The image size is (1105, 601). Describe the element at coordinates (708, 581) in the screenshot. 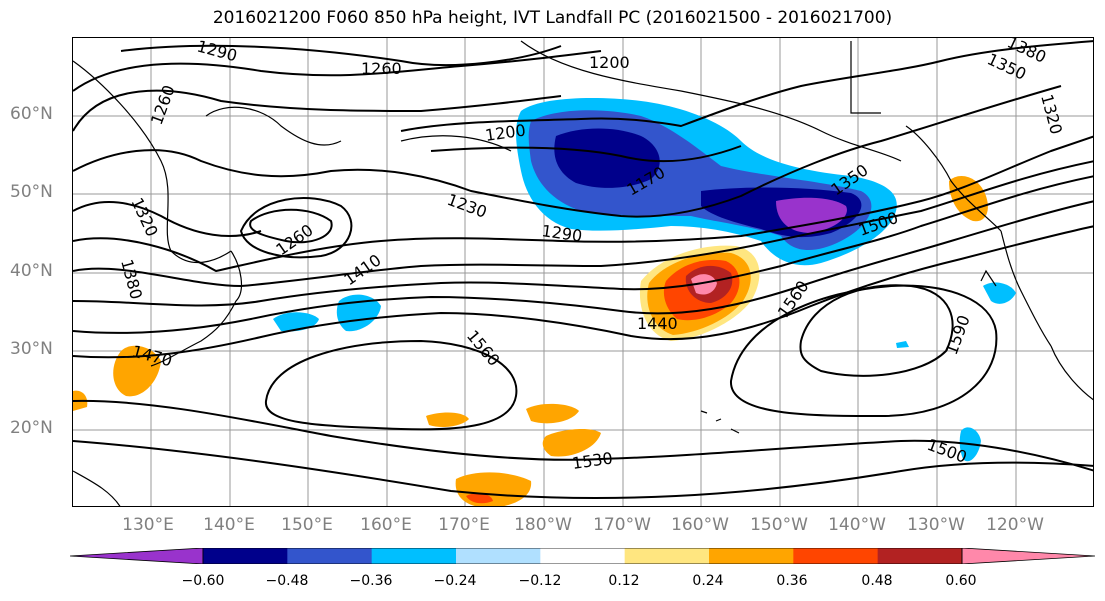

I see `colorbar-tick: 0.24` at that location.